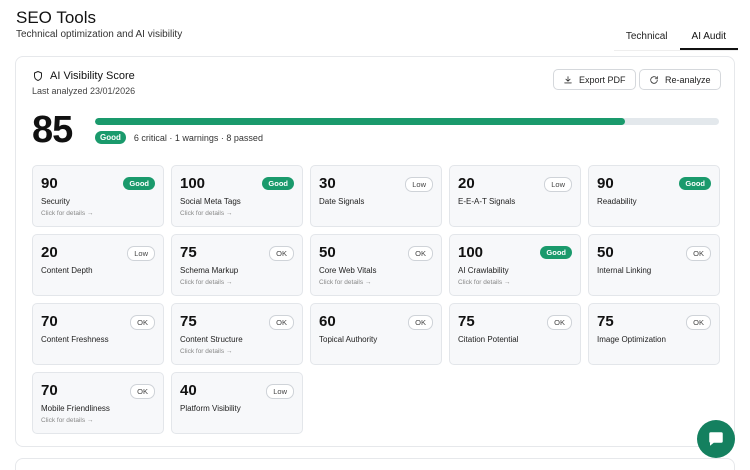  What do you see at coordinates (55, 201) in the screenshot?
I see `metric-label: Security` at bounding box center [55, 201].